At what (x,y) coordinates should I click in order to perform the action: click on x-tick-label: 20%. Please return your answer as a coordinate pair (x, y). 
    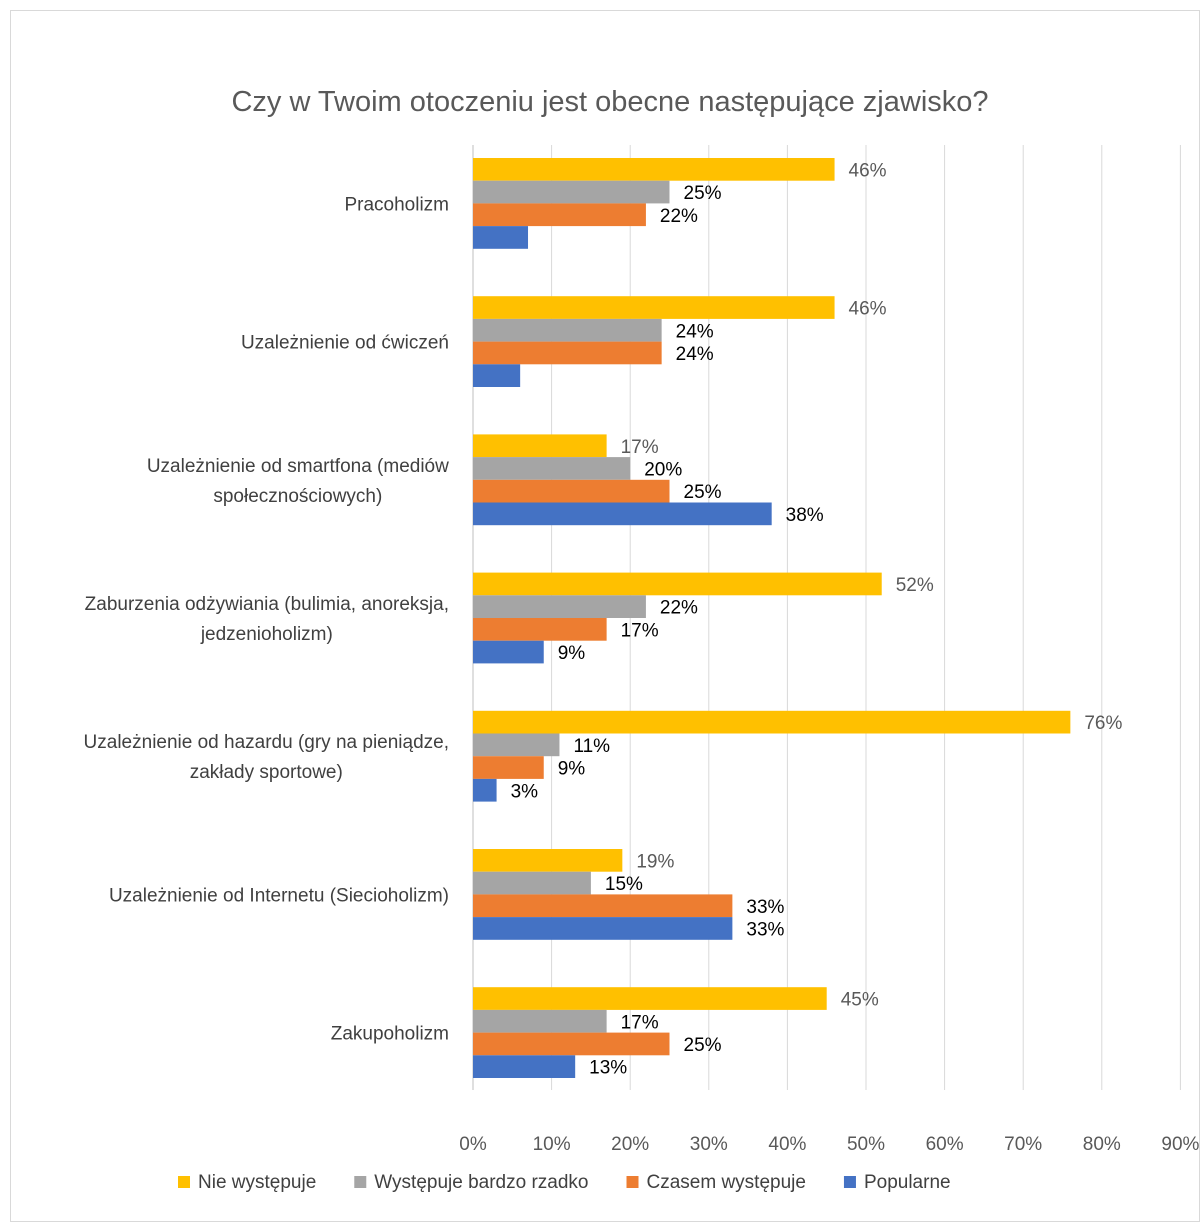
    Looking at the image, I should click on (630, 1144).